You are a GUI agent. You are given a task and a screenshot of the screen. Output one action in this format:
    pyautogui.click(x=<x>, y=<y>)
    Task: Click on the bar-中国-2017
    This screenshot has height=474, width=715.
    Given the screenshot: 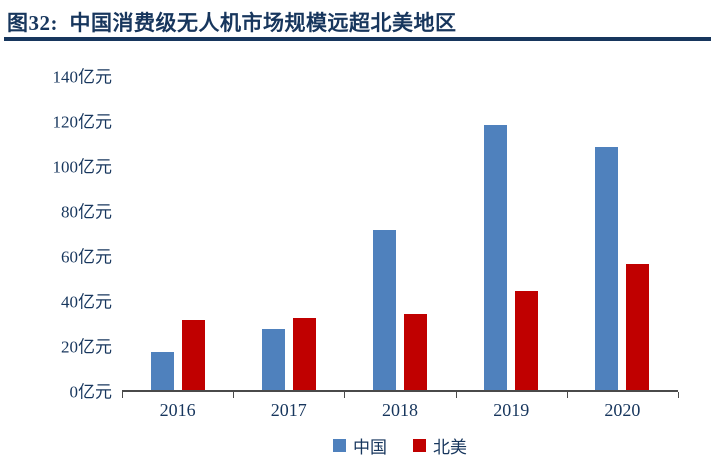 What is the action you would take?
    pyautogui.click(x=273, y=359)
    